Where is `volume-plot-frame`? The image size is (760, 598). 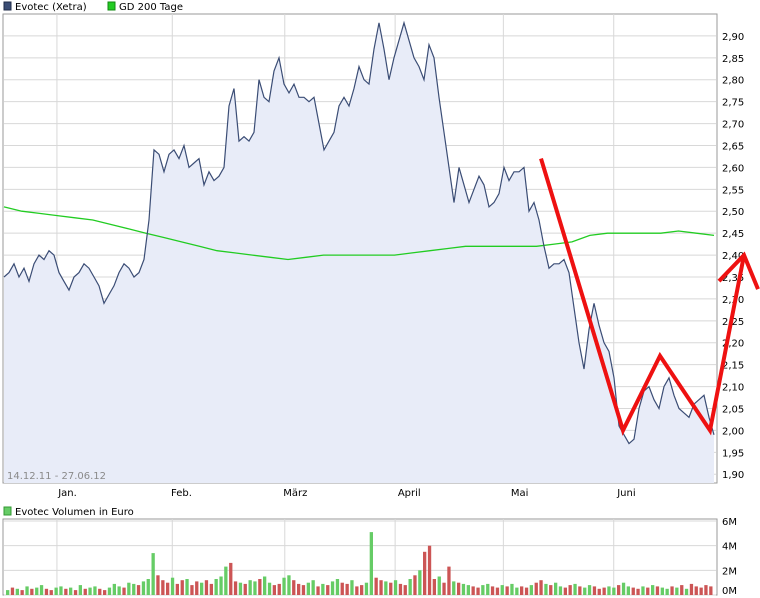 volume-plot-frame is located at coordinates (360, 557).